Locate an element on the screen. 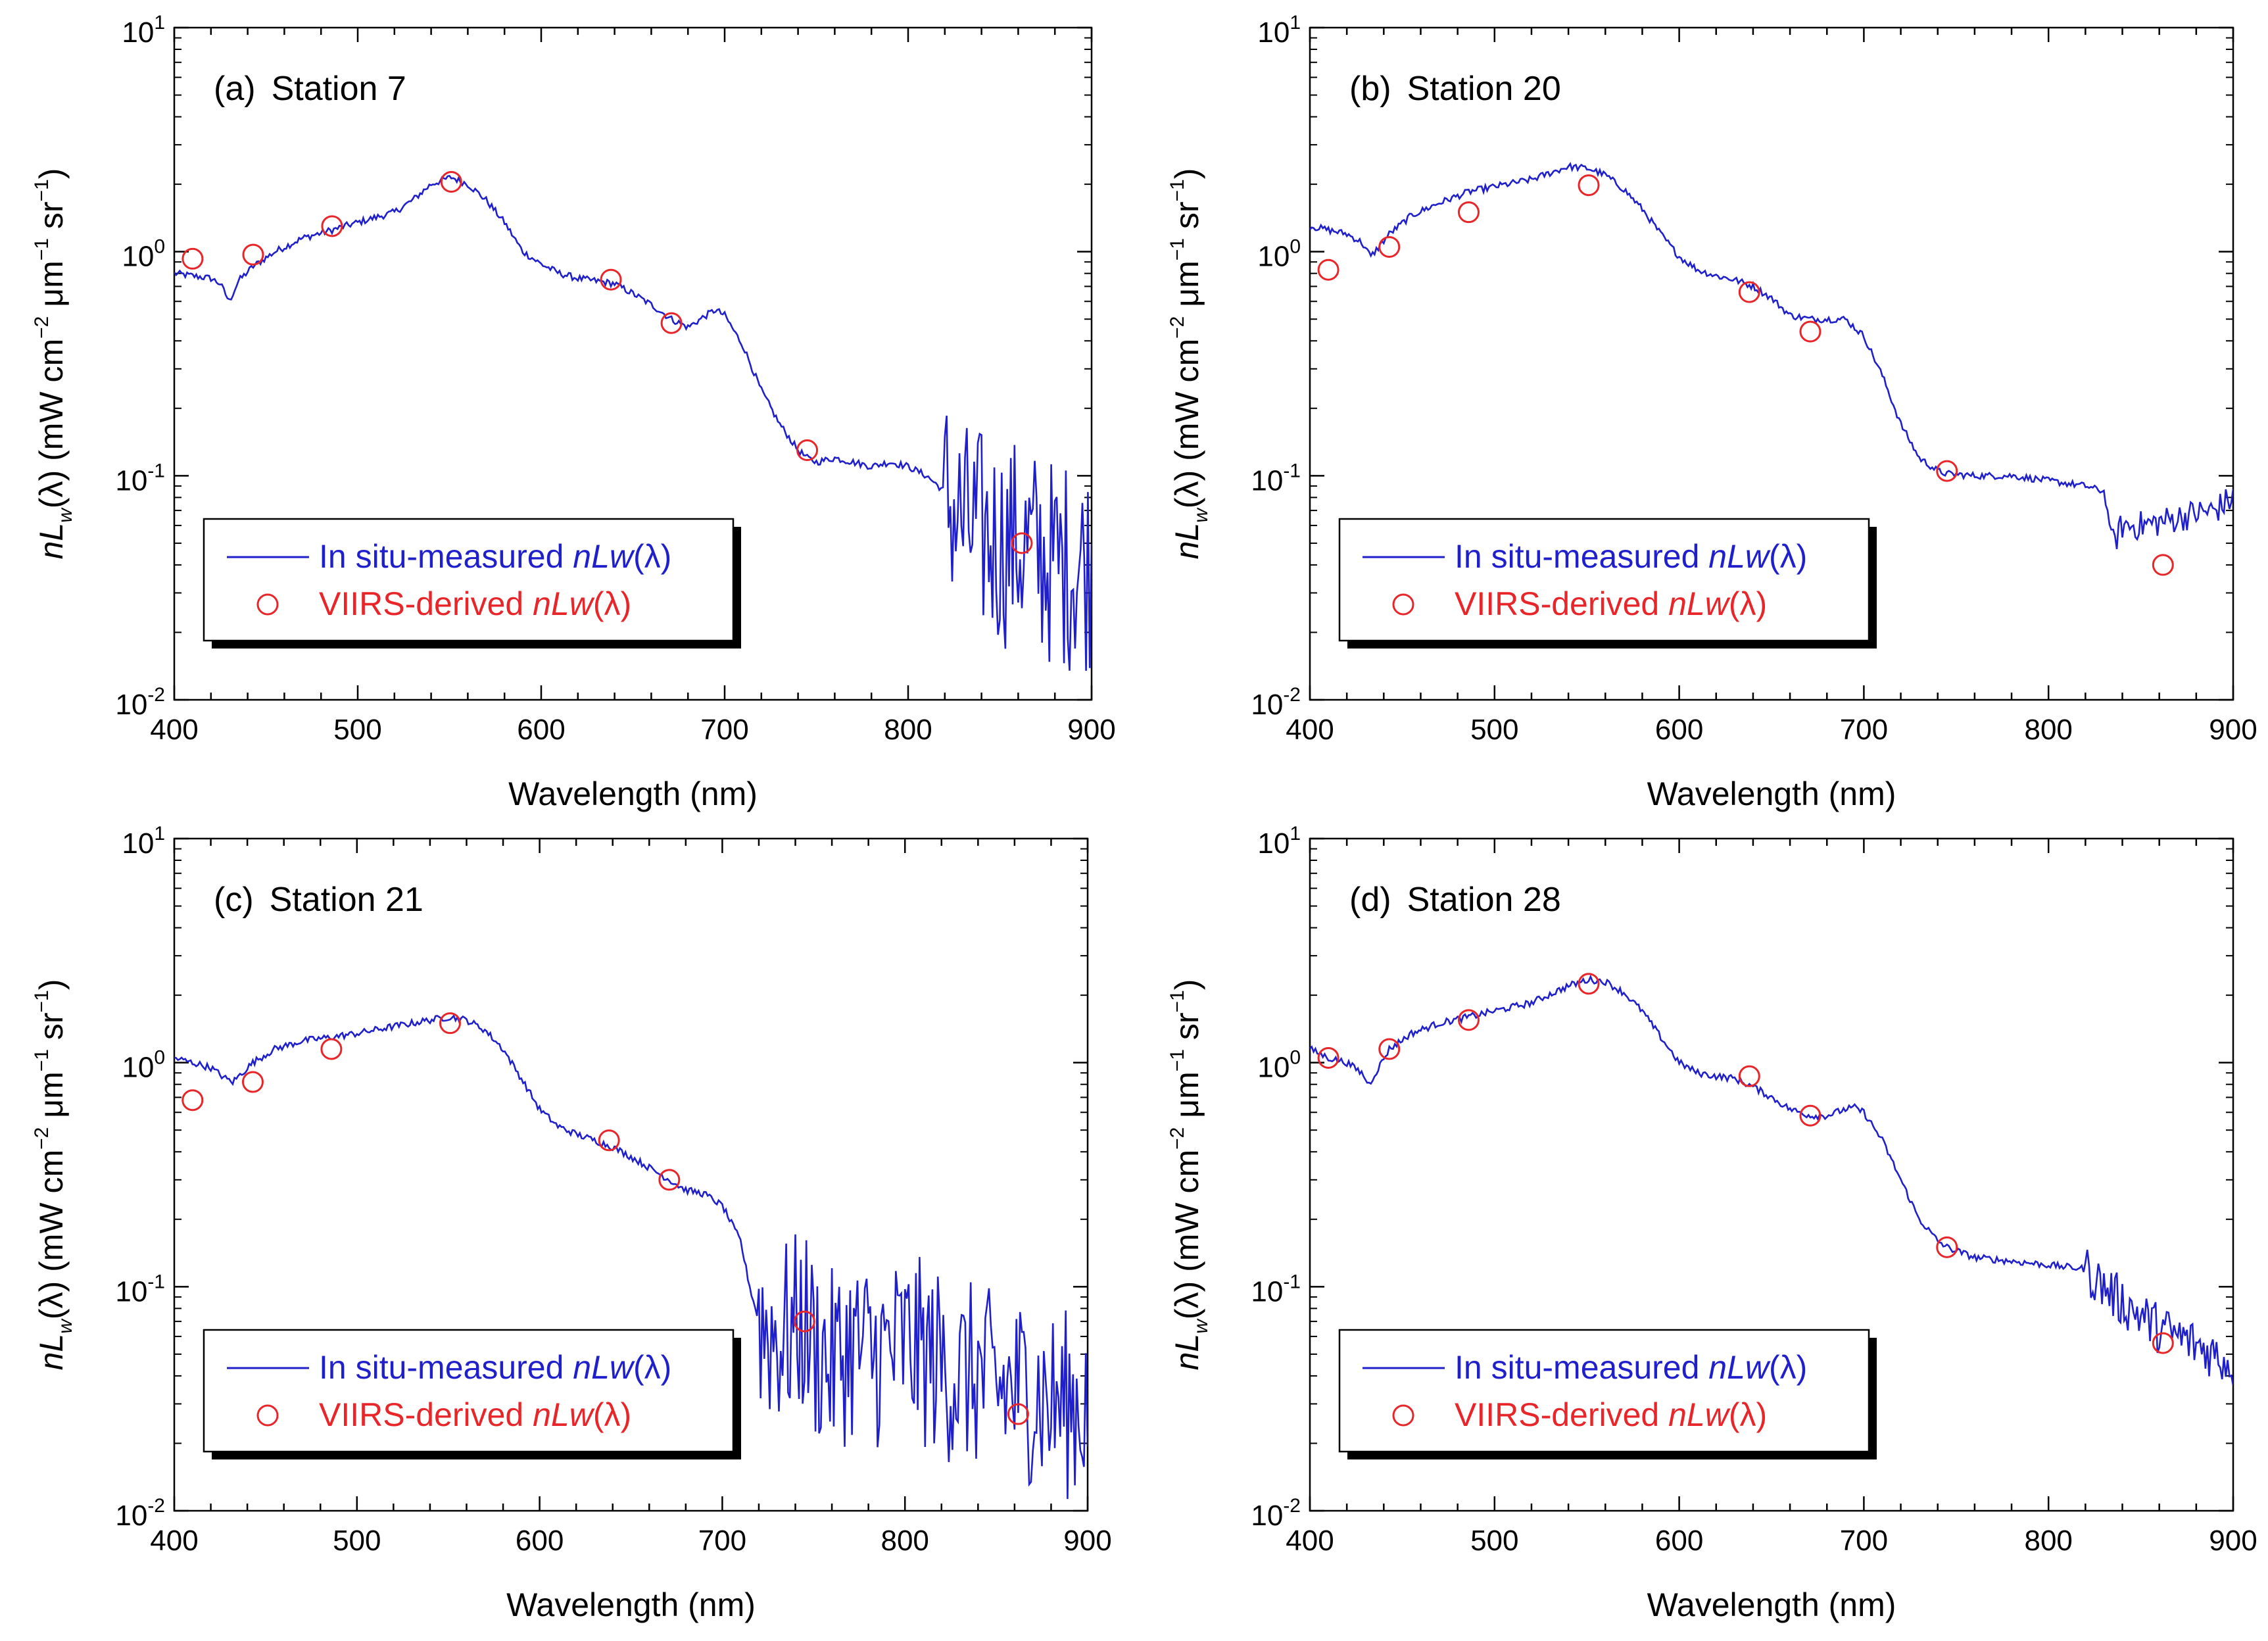 The height and width of the screenshot is (1641, 2268). xtick-label: 800 is located at coordinates (2048, 730).